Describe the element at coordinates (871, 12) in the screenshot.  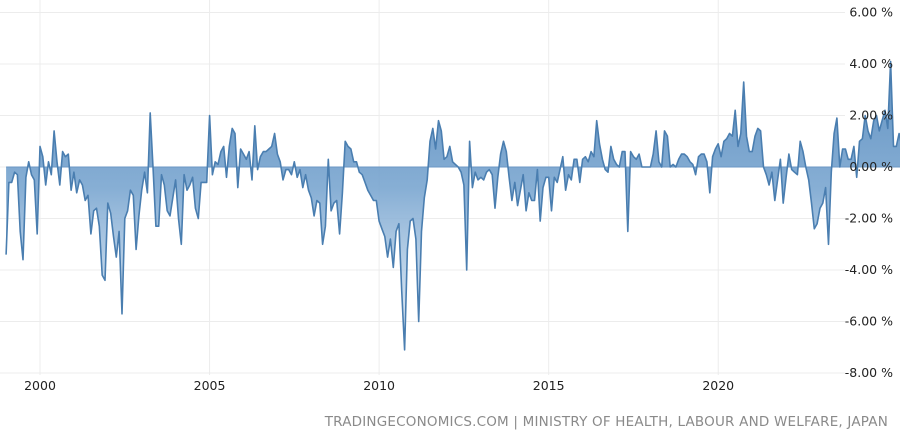
I see `y-tick-label: 6.00 %` at that location.